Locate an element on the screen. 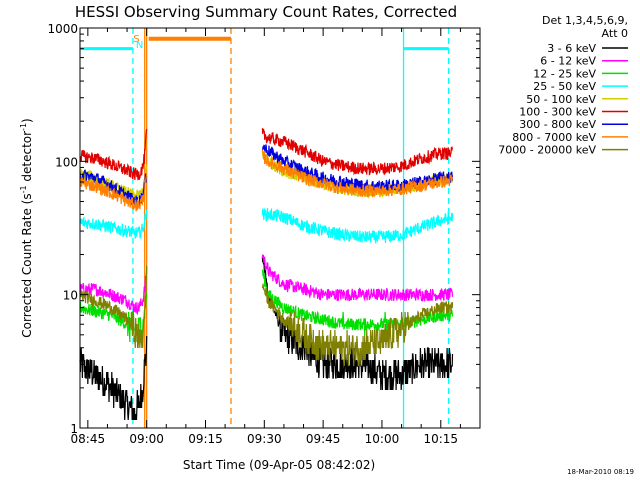  y-axis-label: Corrected Count Rate (s-1 detector-1) is located at coordinates (26, 227).